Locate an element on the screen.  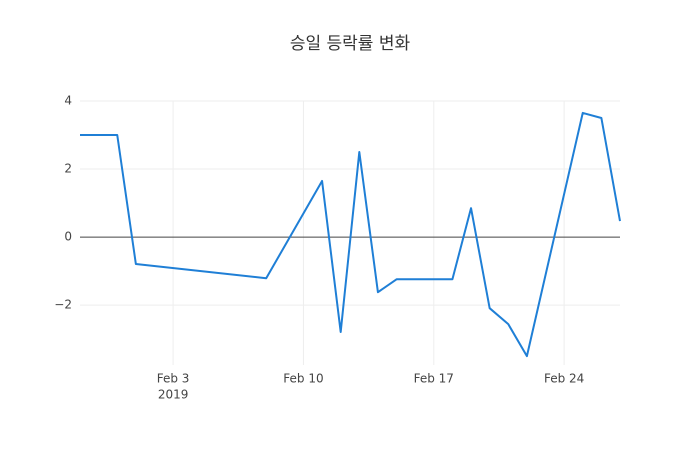
y-tick-label: 2 is located at coordinates (68, 169).